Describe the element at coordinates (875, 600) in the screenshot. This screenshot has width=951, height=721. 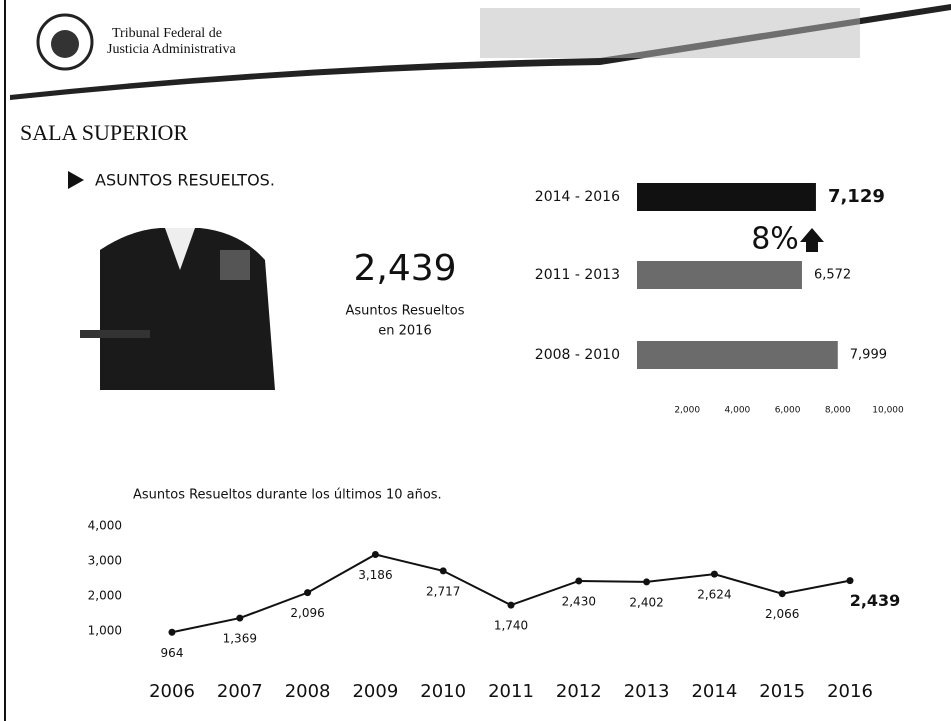
I see `value-label: 2,439` at that location.